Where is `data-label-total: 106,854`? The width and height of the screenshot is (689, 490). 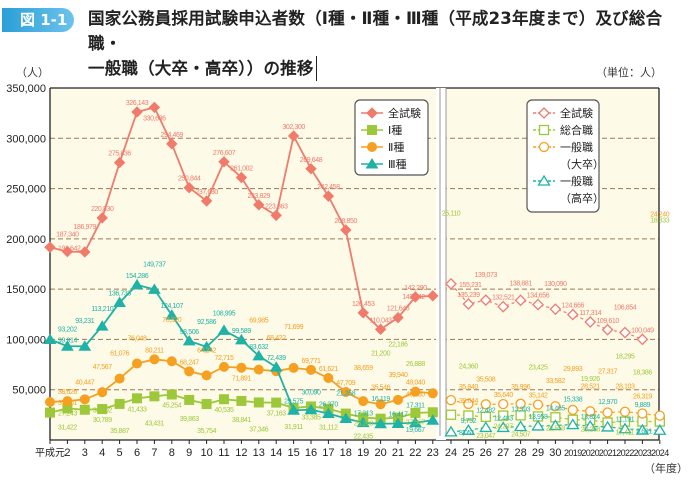 data-label-total: 106,854 is located at coordinates (625, 308).